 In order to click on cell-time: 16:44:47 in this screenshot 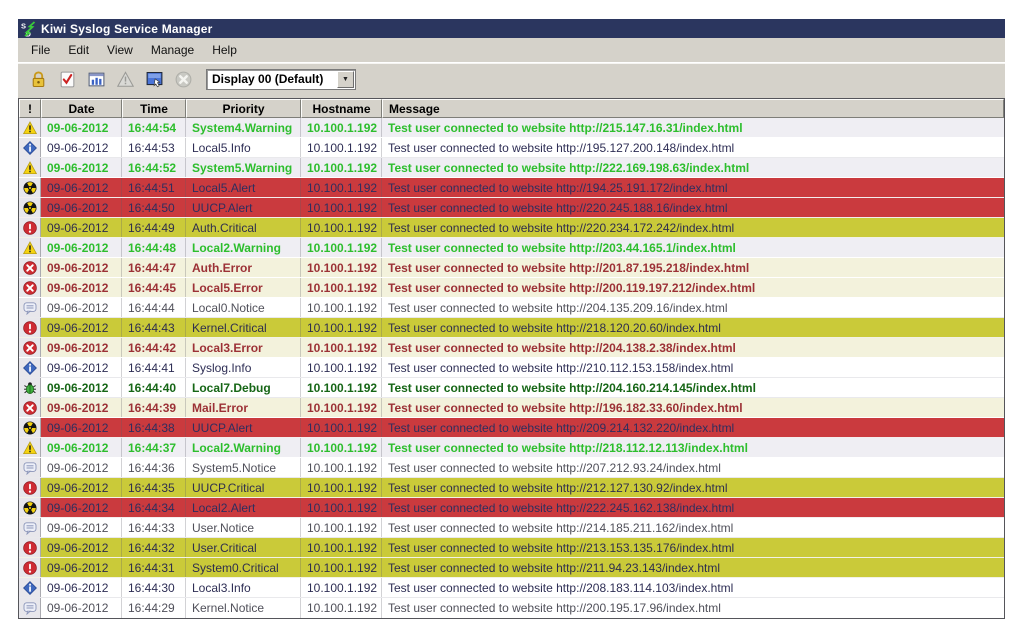, I will do `click(154, 267)`.